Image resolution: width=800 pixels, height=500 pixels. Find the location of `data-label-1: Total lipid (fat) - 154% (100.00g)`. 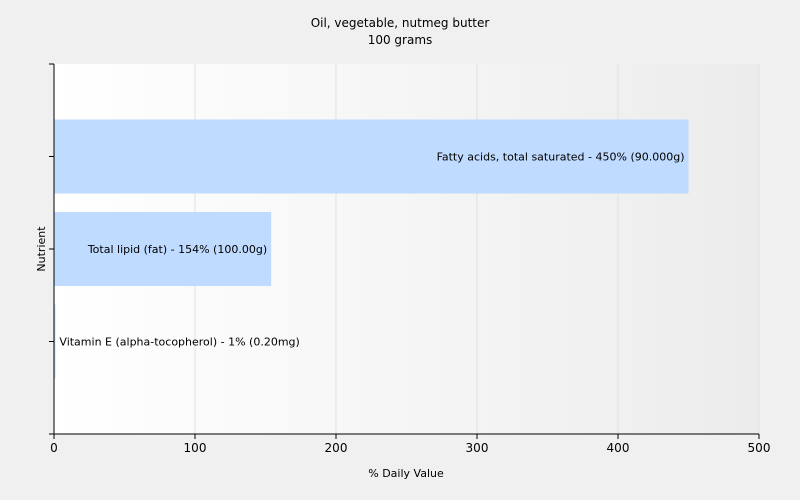

data-label-1: Total lipid (fat) - 154% (100.00g) is located at coordinates (177, 249).